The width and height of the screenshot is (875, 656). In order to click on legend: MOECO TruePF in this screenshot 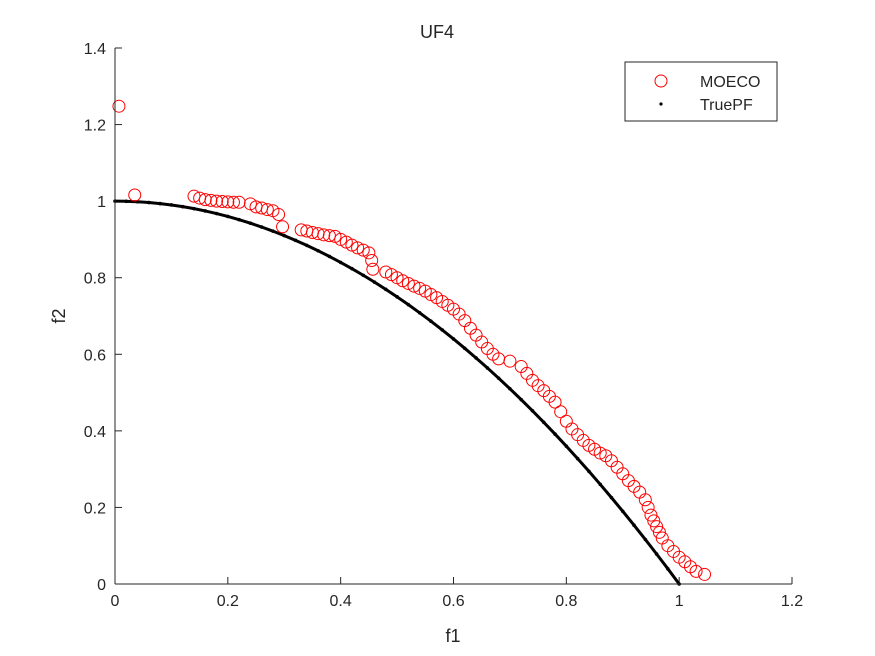, I will do `click(701, 91)`.